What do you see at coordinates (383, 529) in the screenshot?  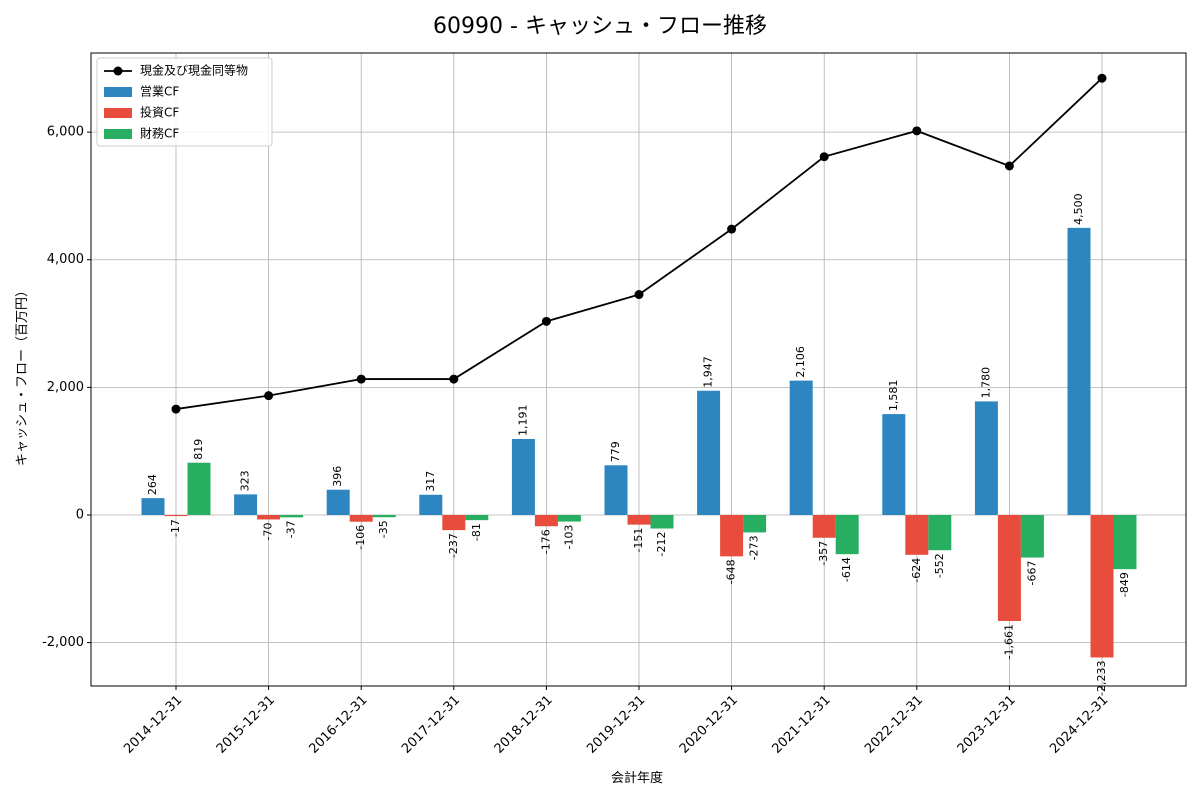 I see `data-label: -35` at bounding box center [383, 529].